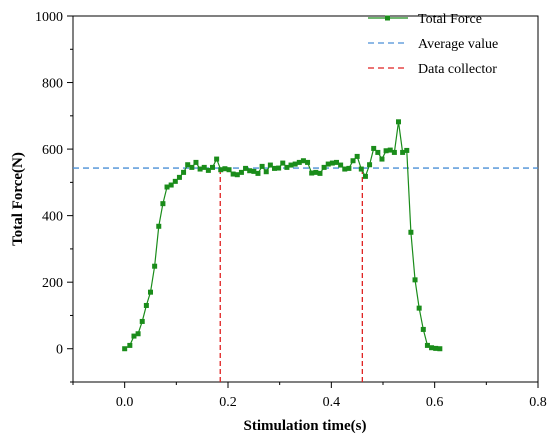 The image size is (550, 443). I want to click on x-tick-label: 0.8, so click(538, 402).